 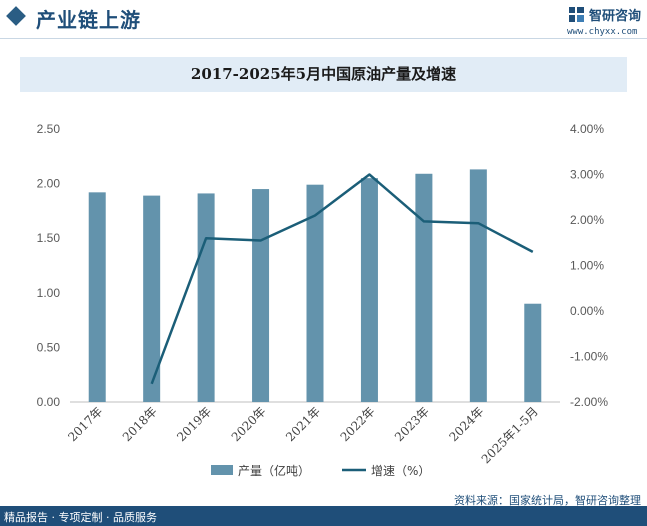 I want to click on x-axis-tick-label: 2017年, so click(x=85, y=424).